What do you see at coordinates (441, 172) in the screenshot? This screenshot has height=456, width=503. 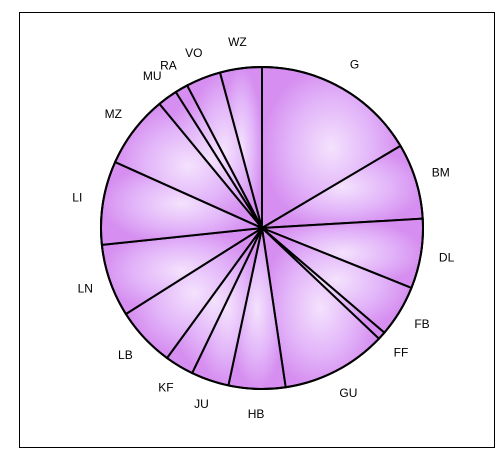 I see `pie-label-bm: BM` at bounding box center [441, 172].